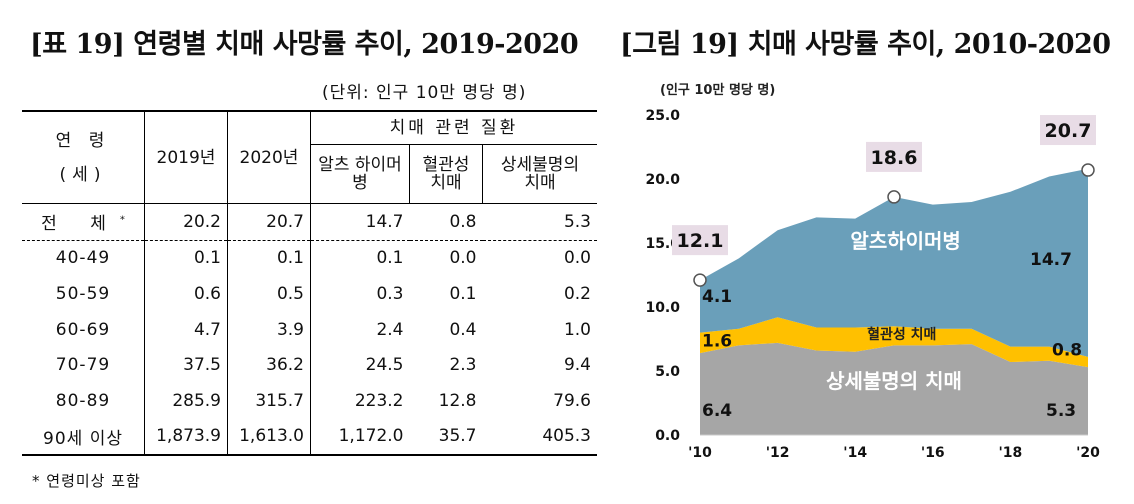 Image resolution: width=1134 pixels, height=504 pixels. I want to click on value-2019: 0.6, so click(186, 294).